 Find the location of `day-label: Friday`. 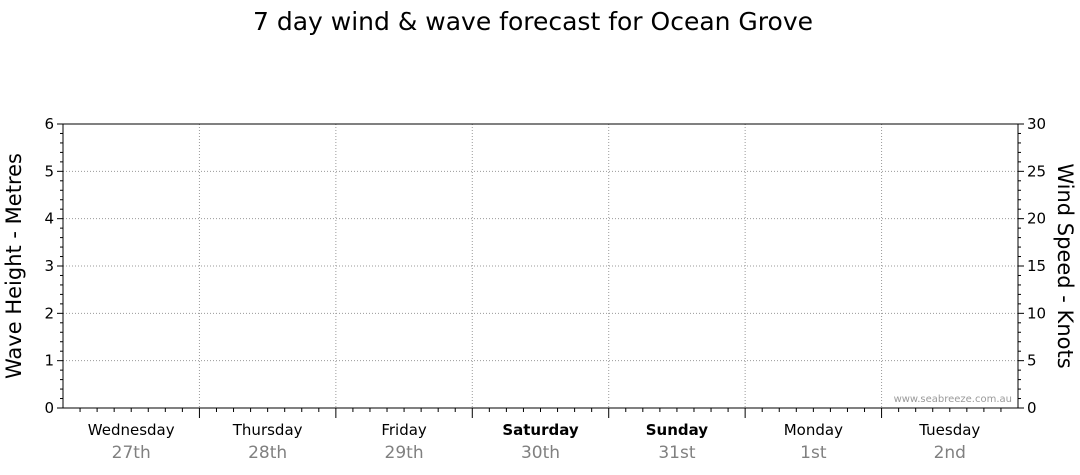

day-label: Friday is located at coordinates (404, 430).